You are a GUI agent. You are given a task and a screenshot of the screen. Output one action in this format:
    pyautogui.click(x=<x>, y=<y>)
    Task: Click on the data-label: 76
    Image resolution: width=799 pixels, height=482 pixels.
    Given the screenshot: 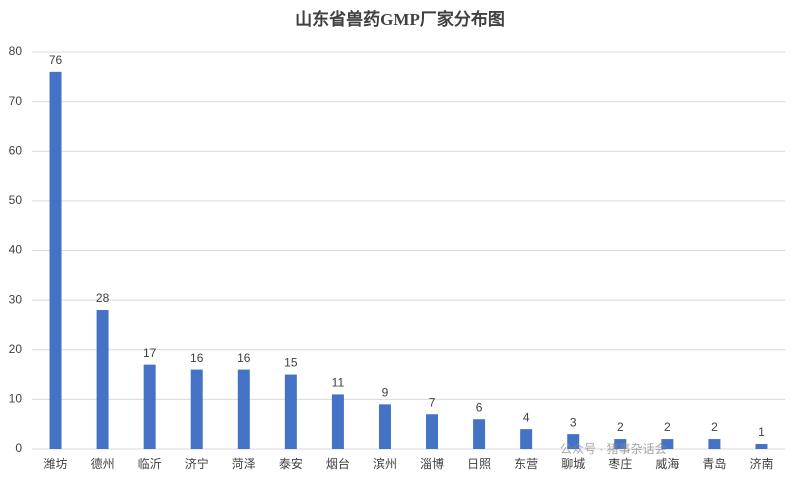 What is the action you would take?
    pyautogui.click(x=56, y=60)
    